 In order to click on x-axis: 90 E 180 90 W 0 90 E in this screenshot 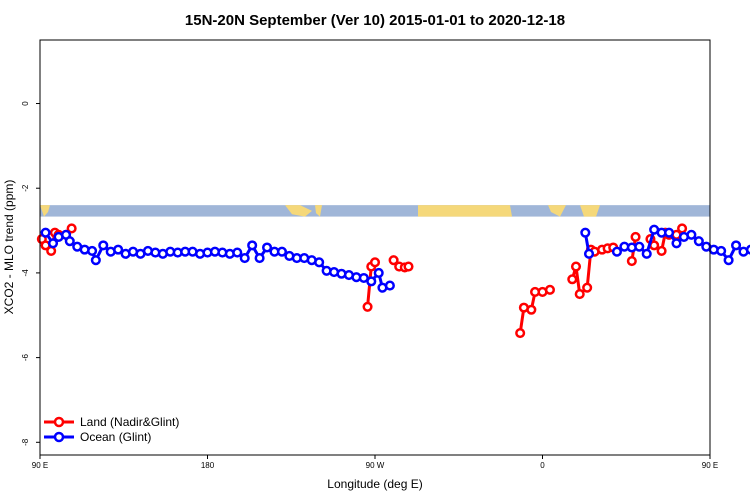, I will do `click(375, 462)`.